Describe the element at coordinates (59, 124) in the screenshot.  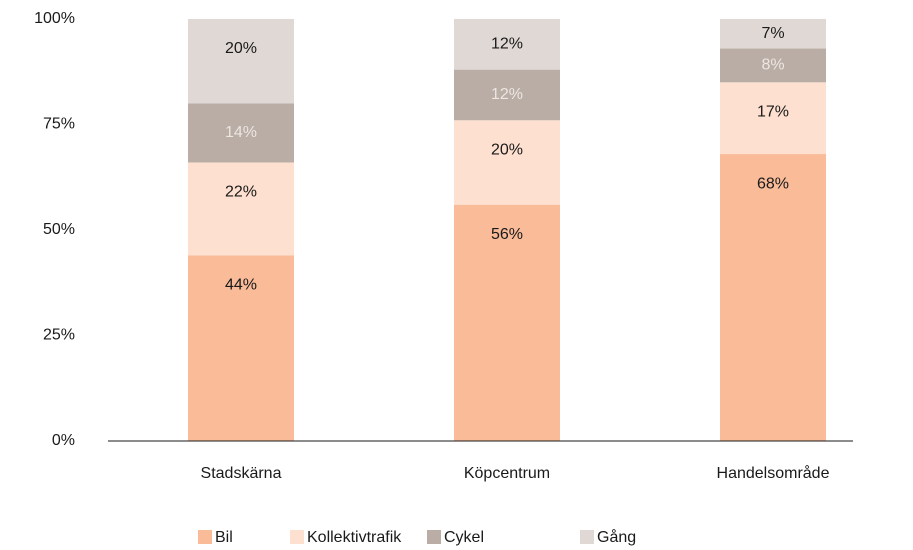
I see `y-tick-label: 75%` at that location.